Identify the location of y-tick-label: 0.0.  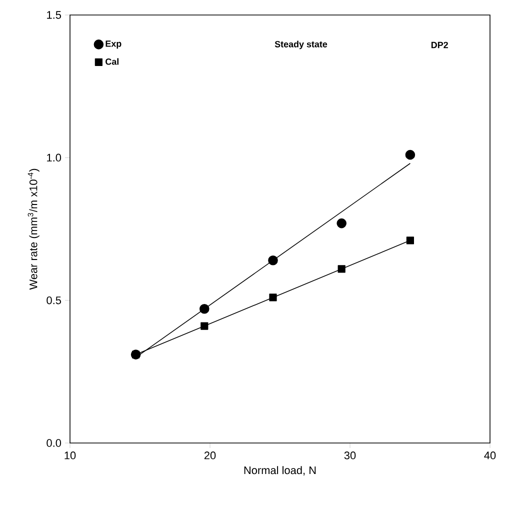
(54, 443).